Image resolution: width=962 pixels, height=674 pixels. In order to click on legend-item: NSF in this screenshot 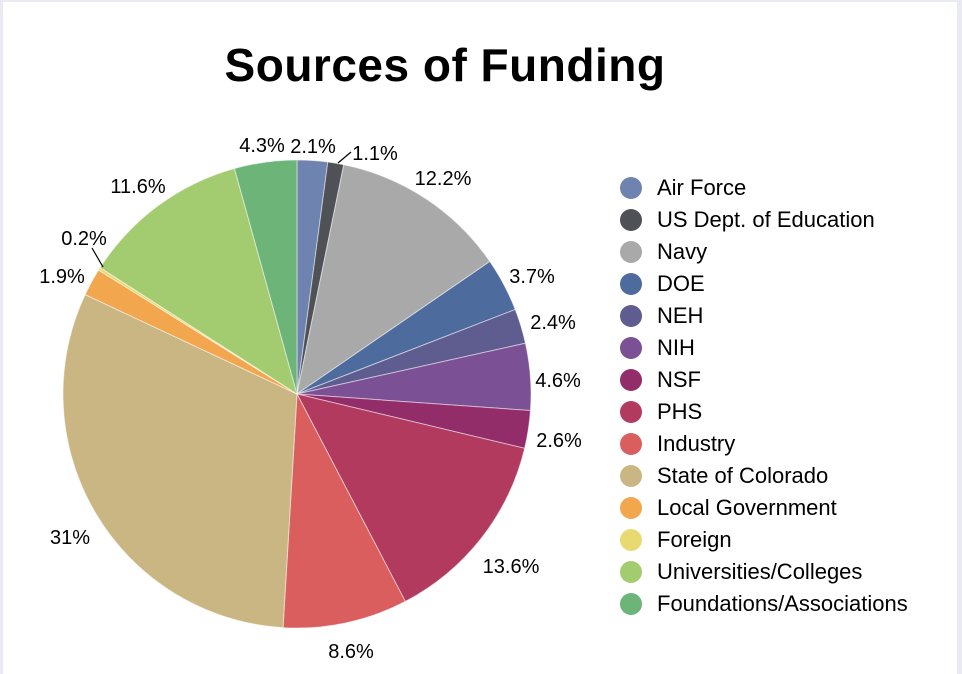, I will do `click(764, 380)`.